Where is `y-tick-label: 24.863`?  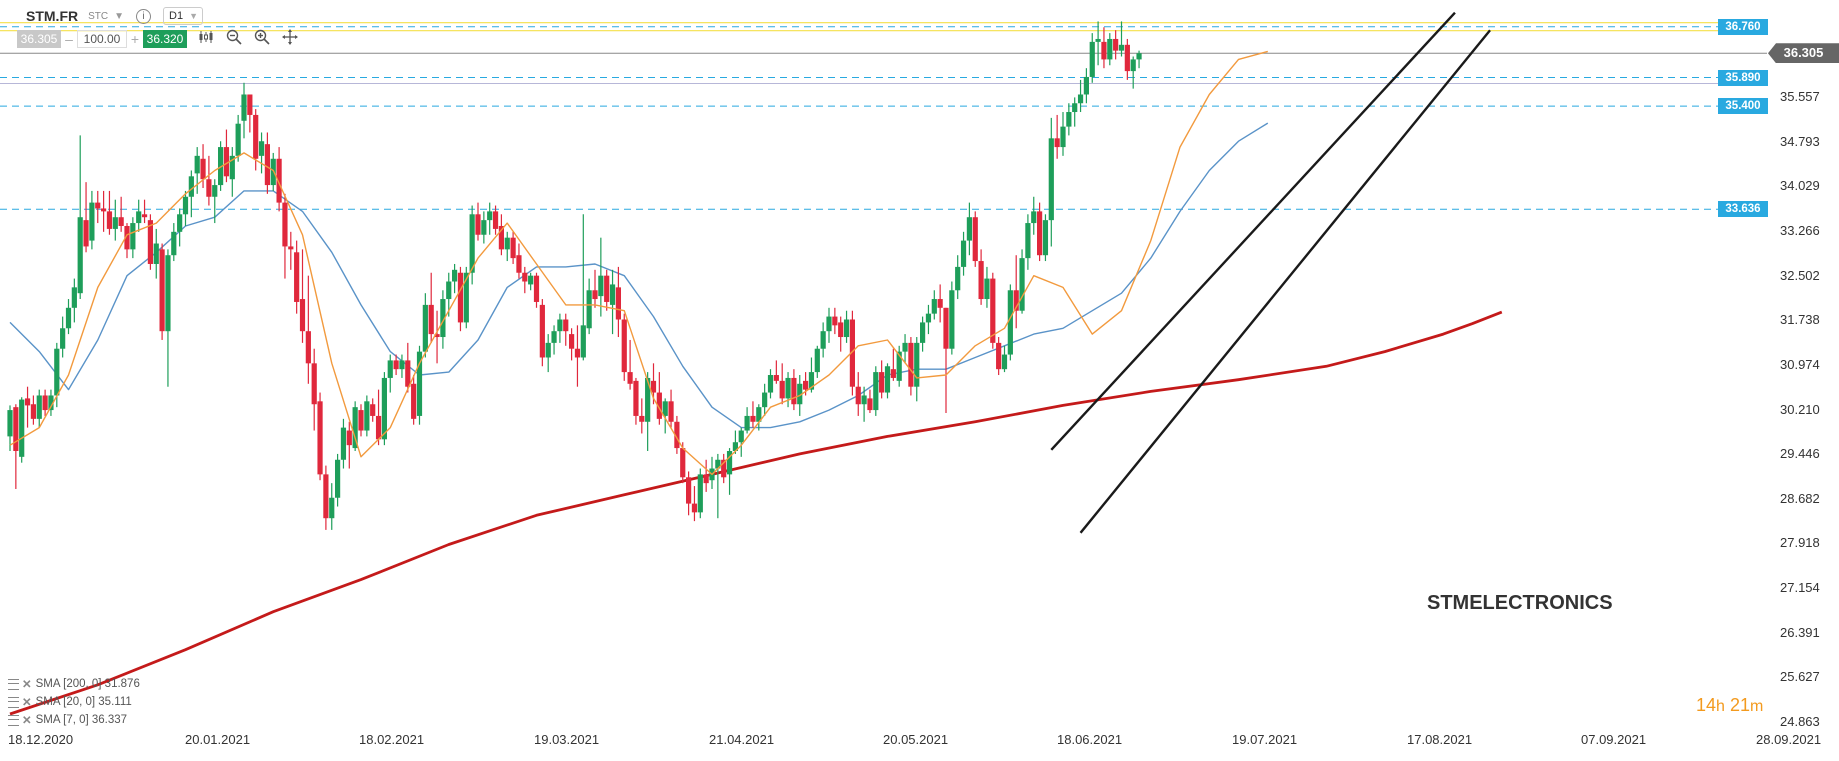 y-tick-label: 24.863 is located at coordinates (1800, 721).